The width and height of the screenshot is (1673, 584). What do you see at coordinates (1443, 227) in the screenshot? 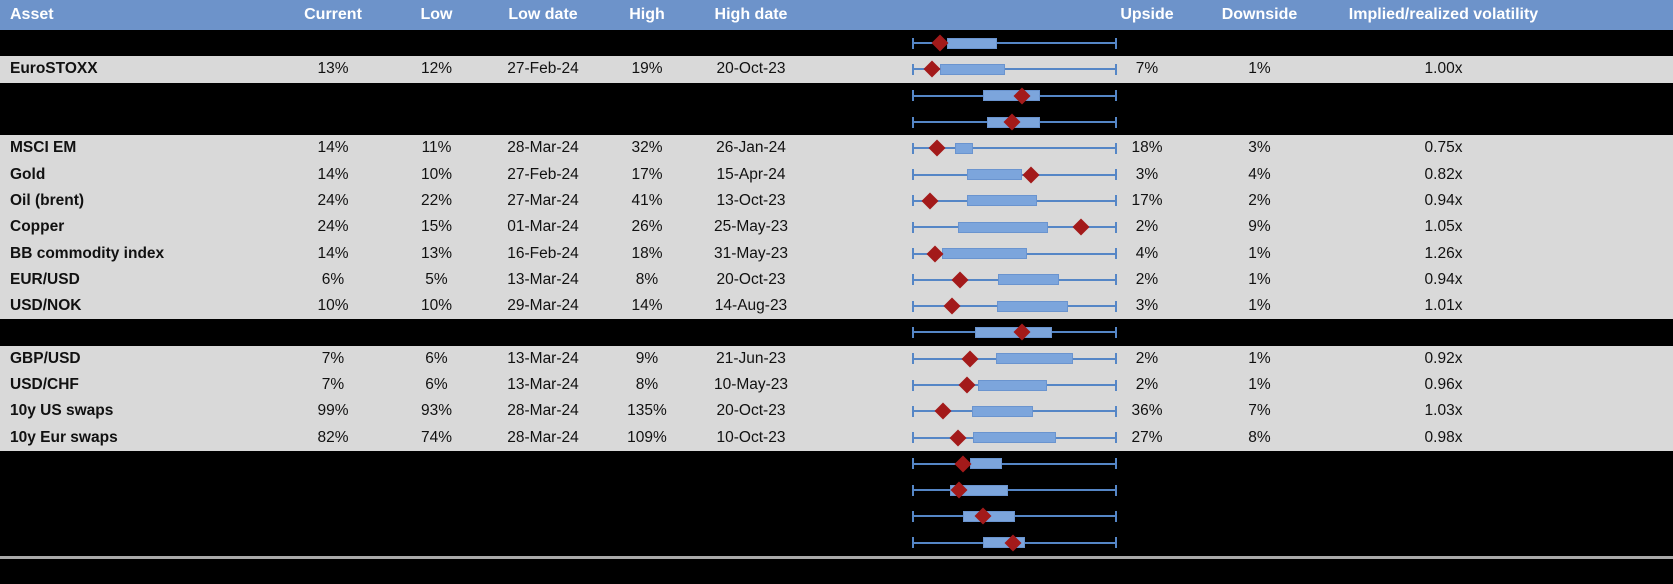
I see `cell-implied: 1.05x` at bounding box center [1443, 227].